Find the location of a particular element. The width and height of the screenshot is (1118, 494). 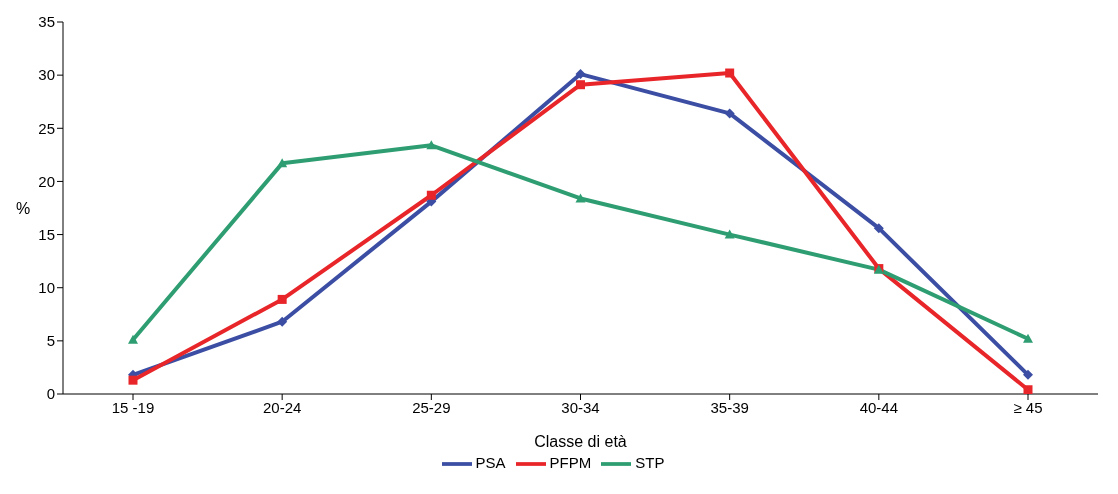

legend-label: PFPM is located at coordinates (570, 462).